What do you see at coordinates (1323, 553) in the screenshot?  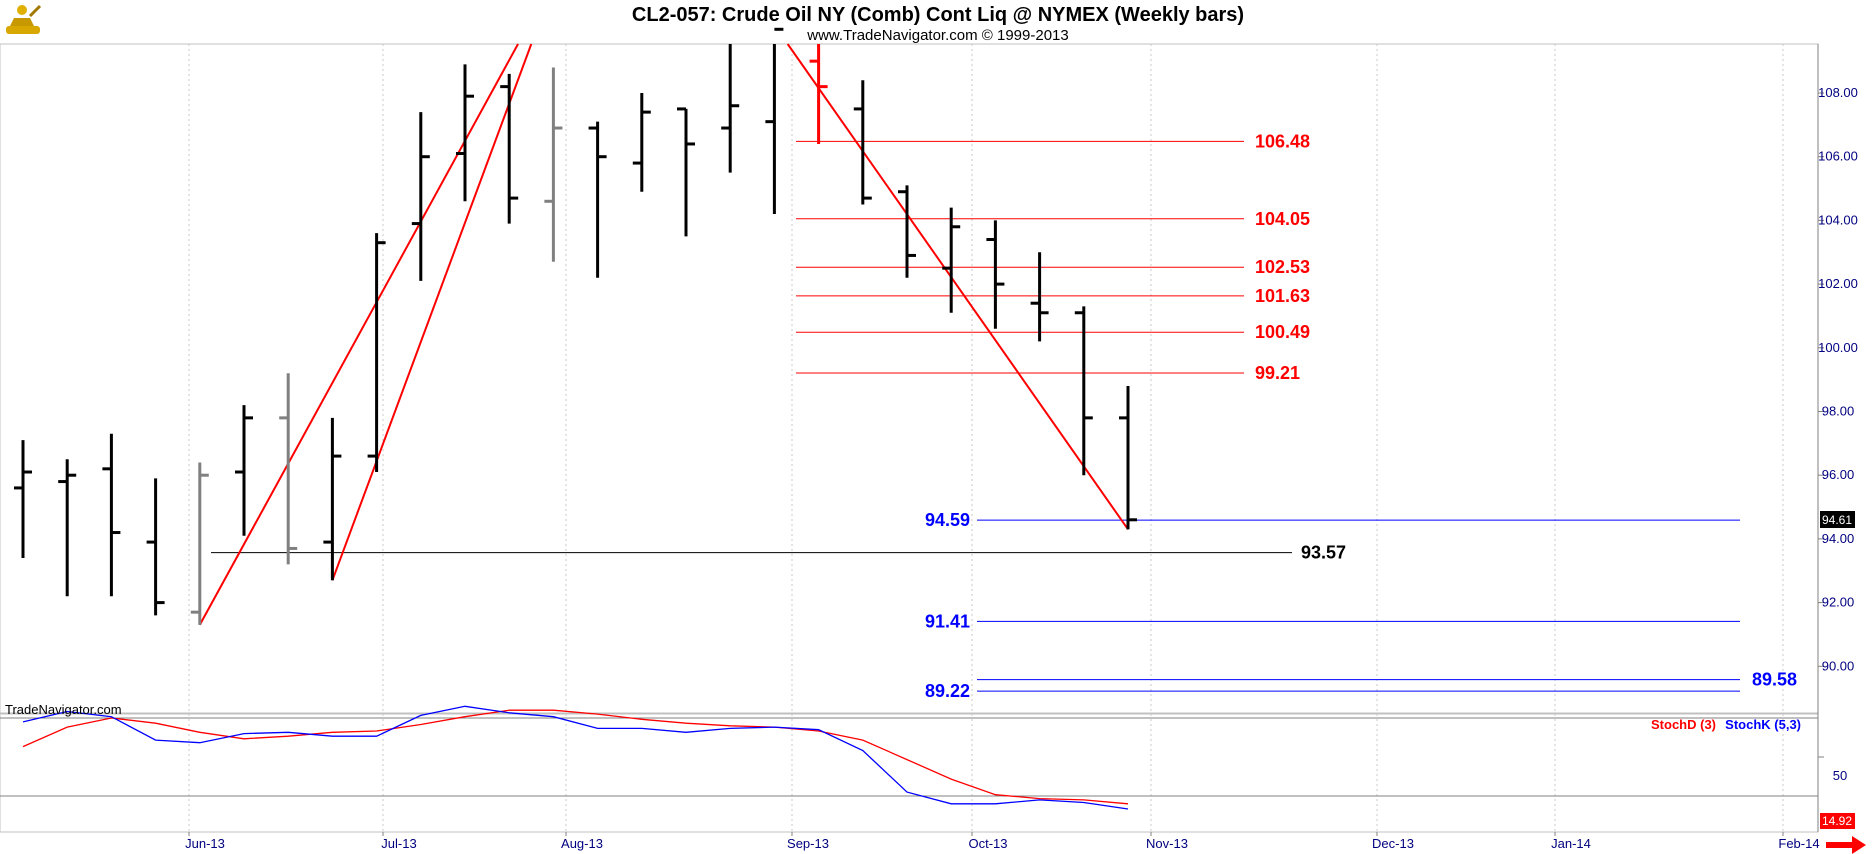 I see `black-level-label: 93.57` at bounding box center [1323, 553].